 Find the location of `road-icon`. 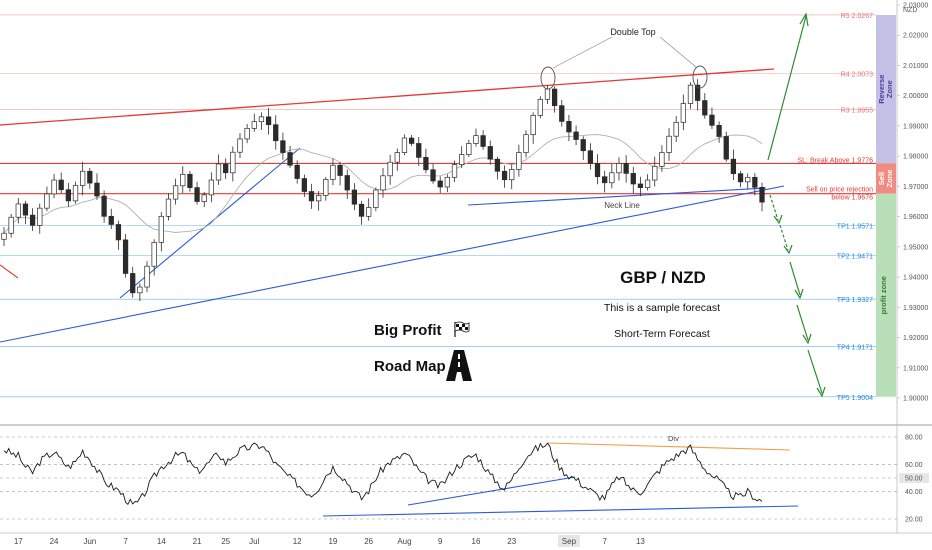

road-icon is located at coordinates (459, 365).